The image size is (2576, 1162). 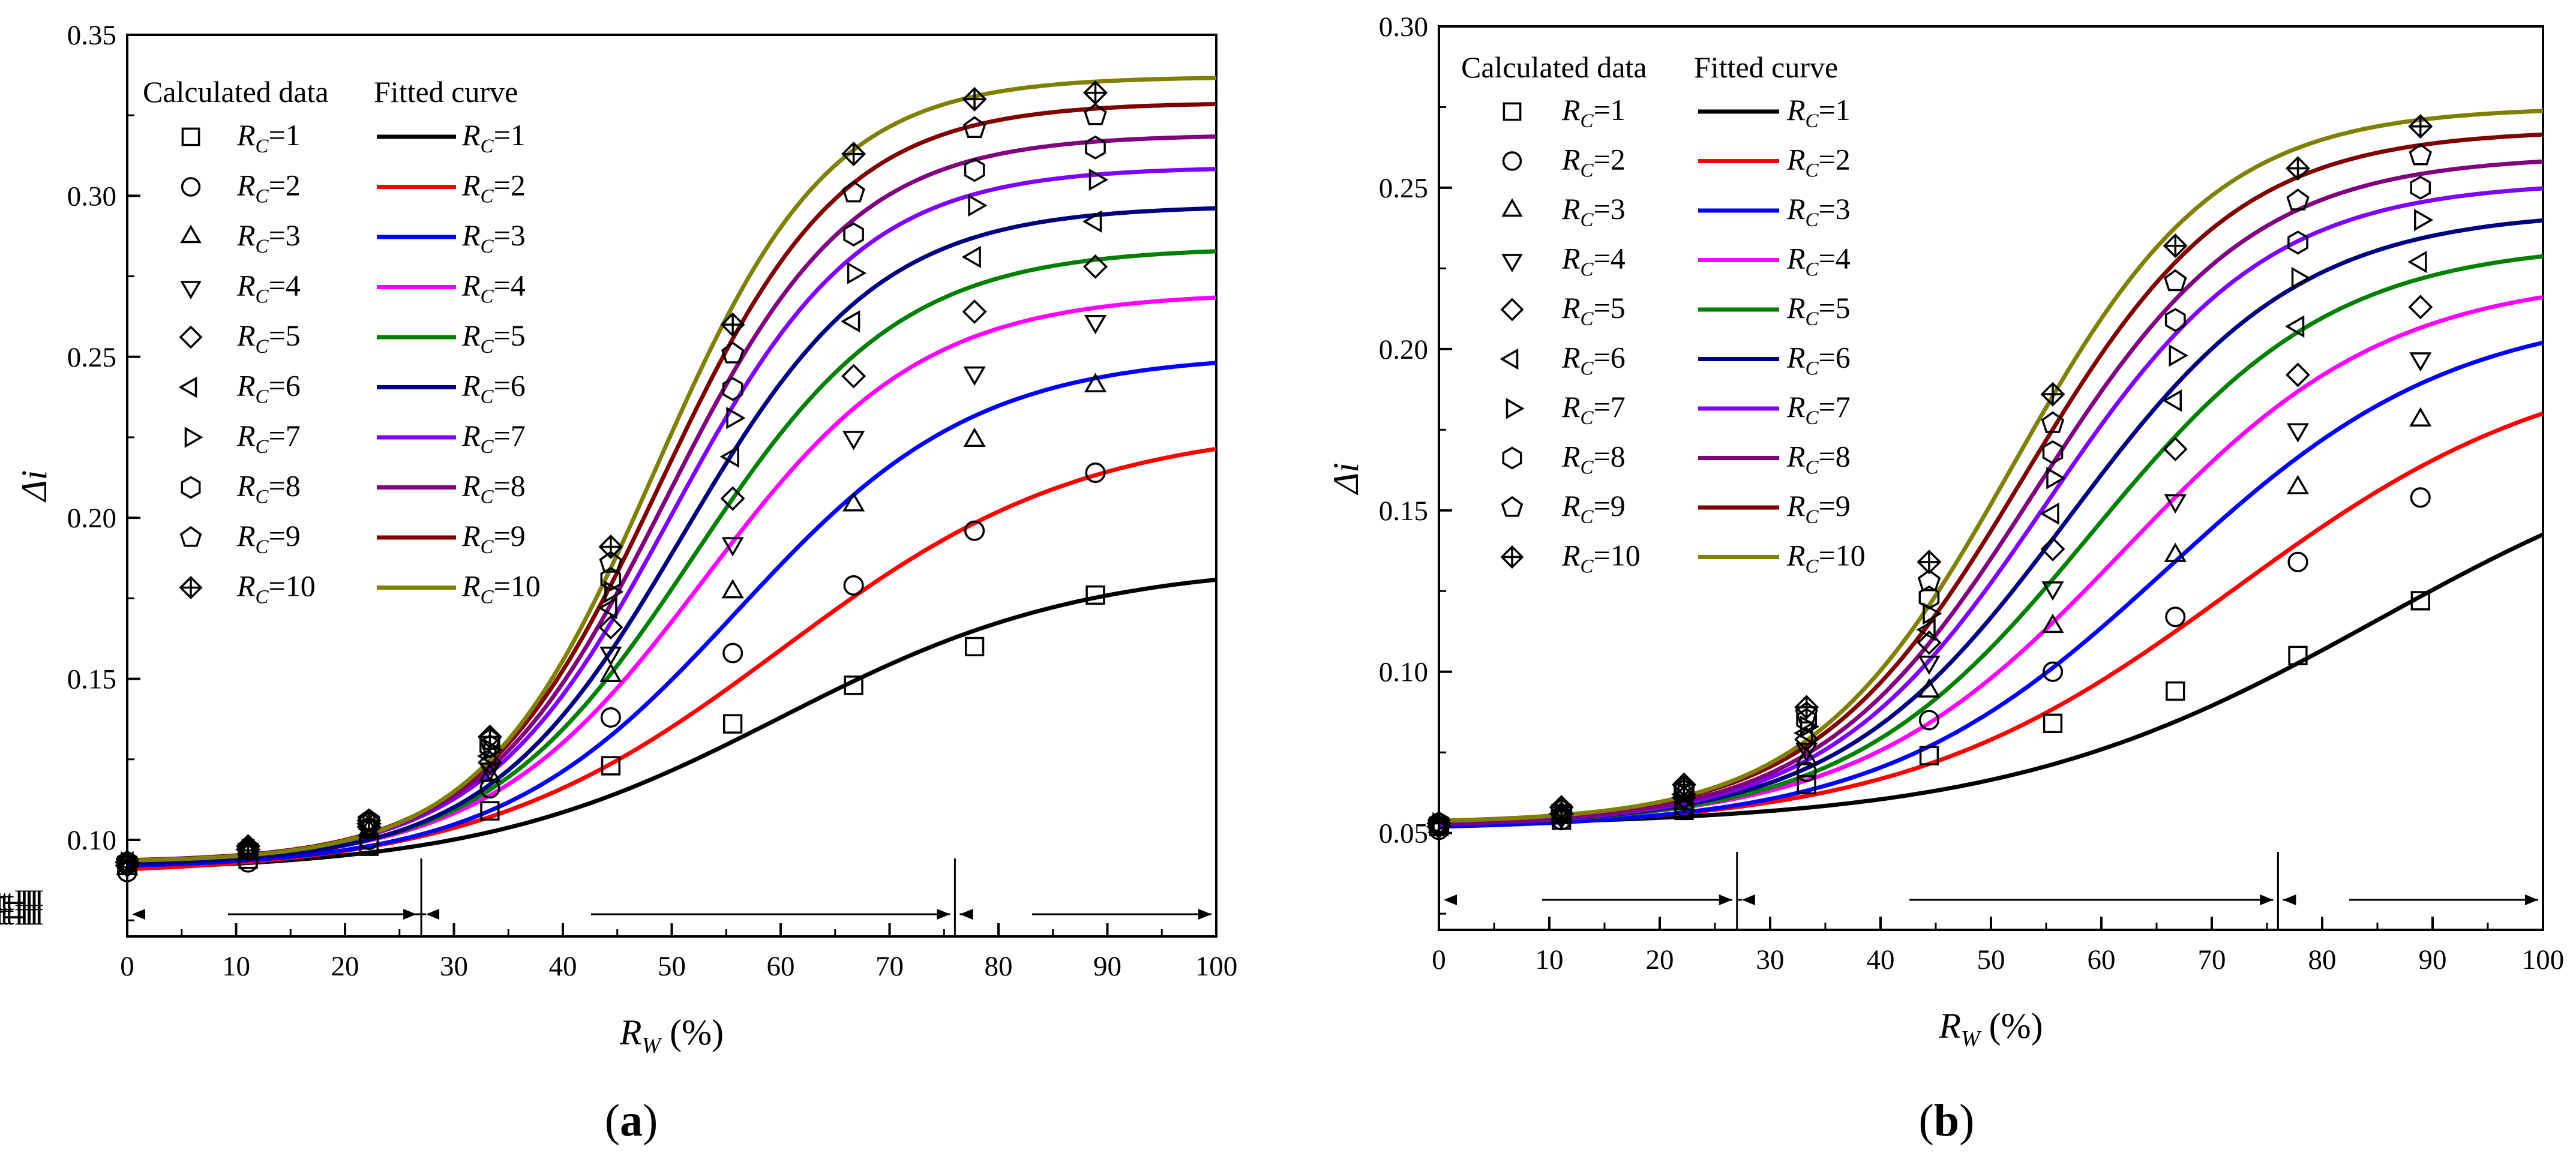 I want to click on legend-fitted-label: RC=4, so click(x=493, y=288).